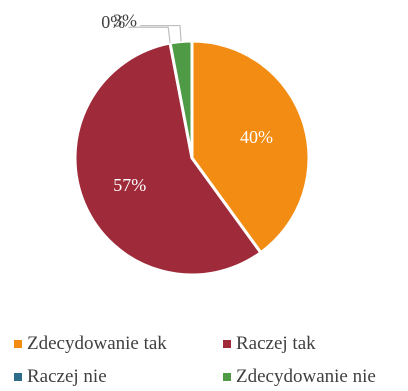 The height and width of the screenshot is (391, 408). I want to click on slice-label-raczej-nie: 0%, so click(113, 22).